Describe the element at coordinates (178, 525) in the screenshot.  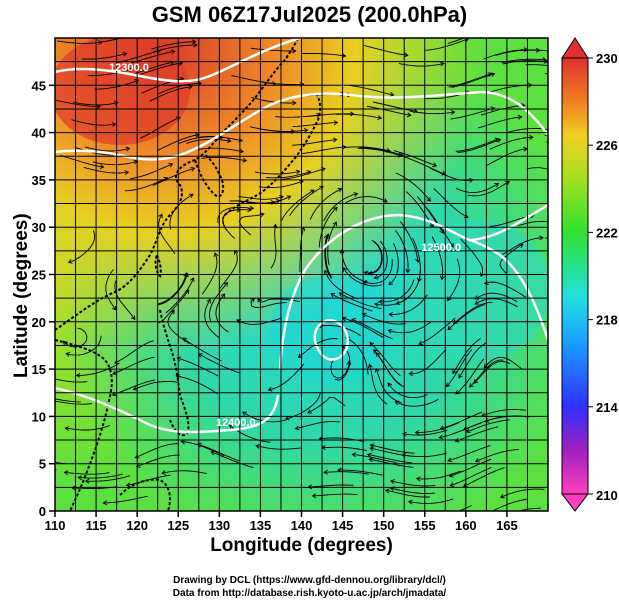
I see `x-tick-label: 125` at that location.